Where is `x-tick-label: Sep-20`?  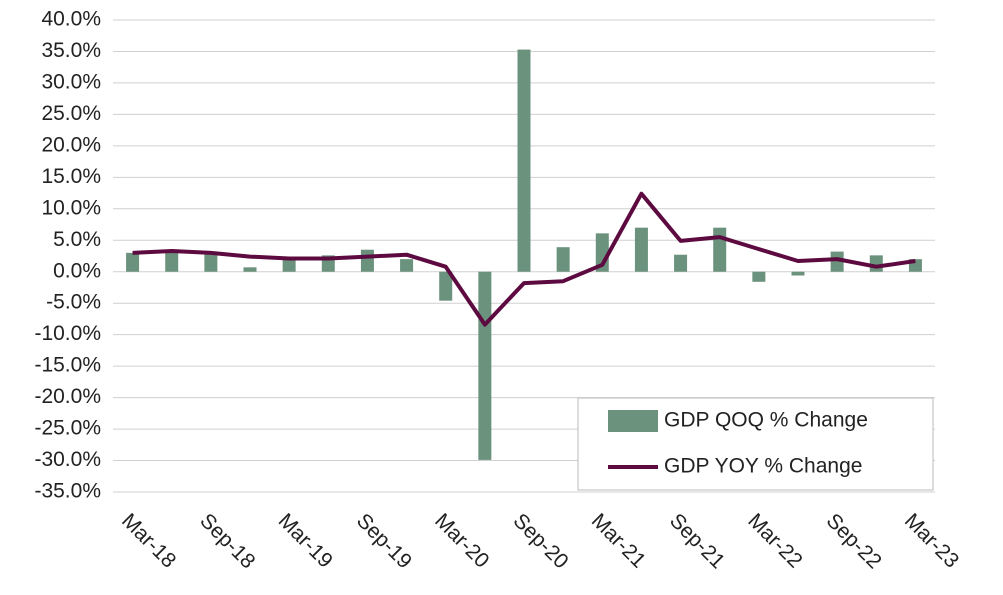
x-tick-label: Sep-20 is located at coordinates (541, 541).